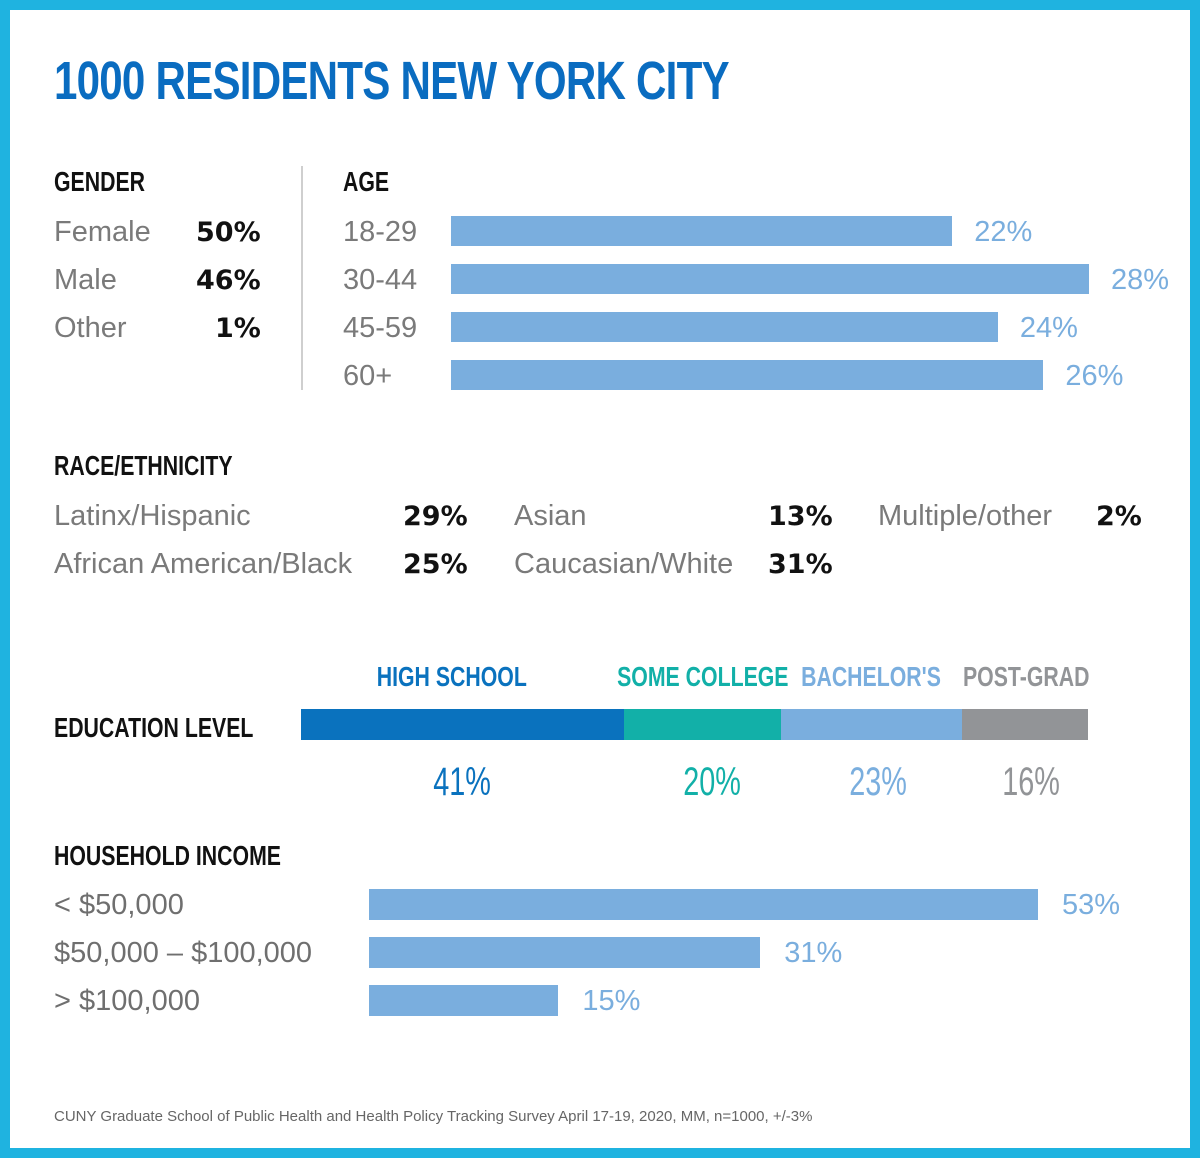  Describe the element at coordinates (154, 727) in the screenshot. I see `education-heading: EDUCATION LEVEL` at that location.